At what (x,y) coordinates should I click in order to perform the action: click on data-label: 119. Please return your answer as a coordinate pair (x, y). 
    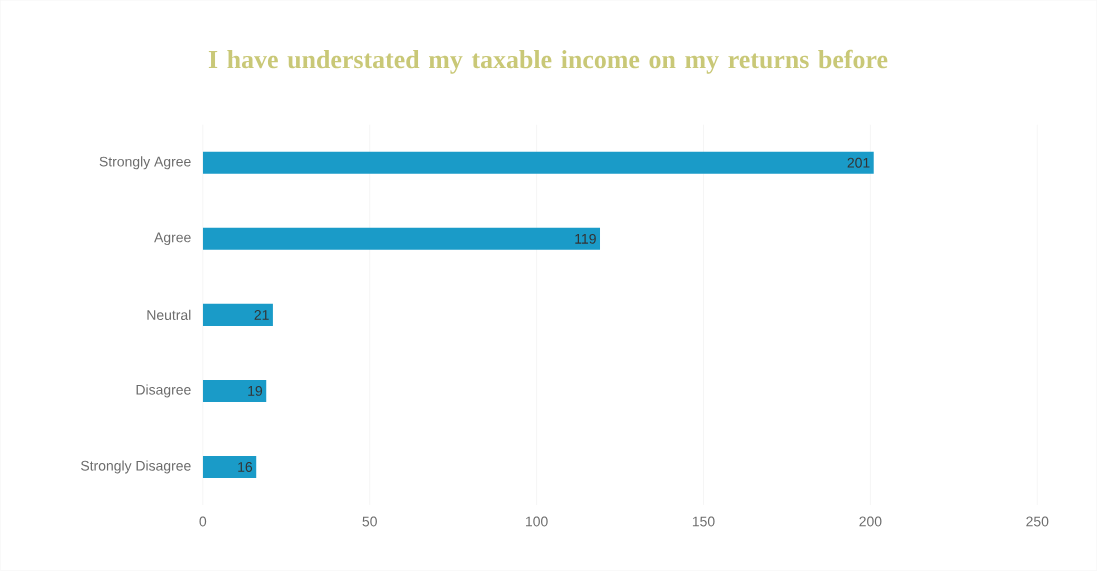
    Looking at the image, I should click on (585, 239).